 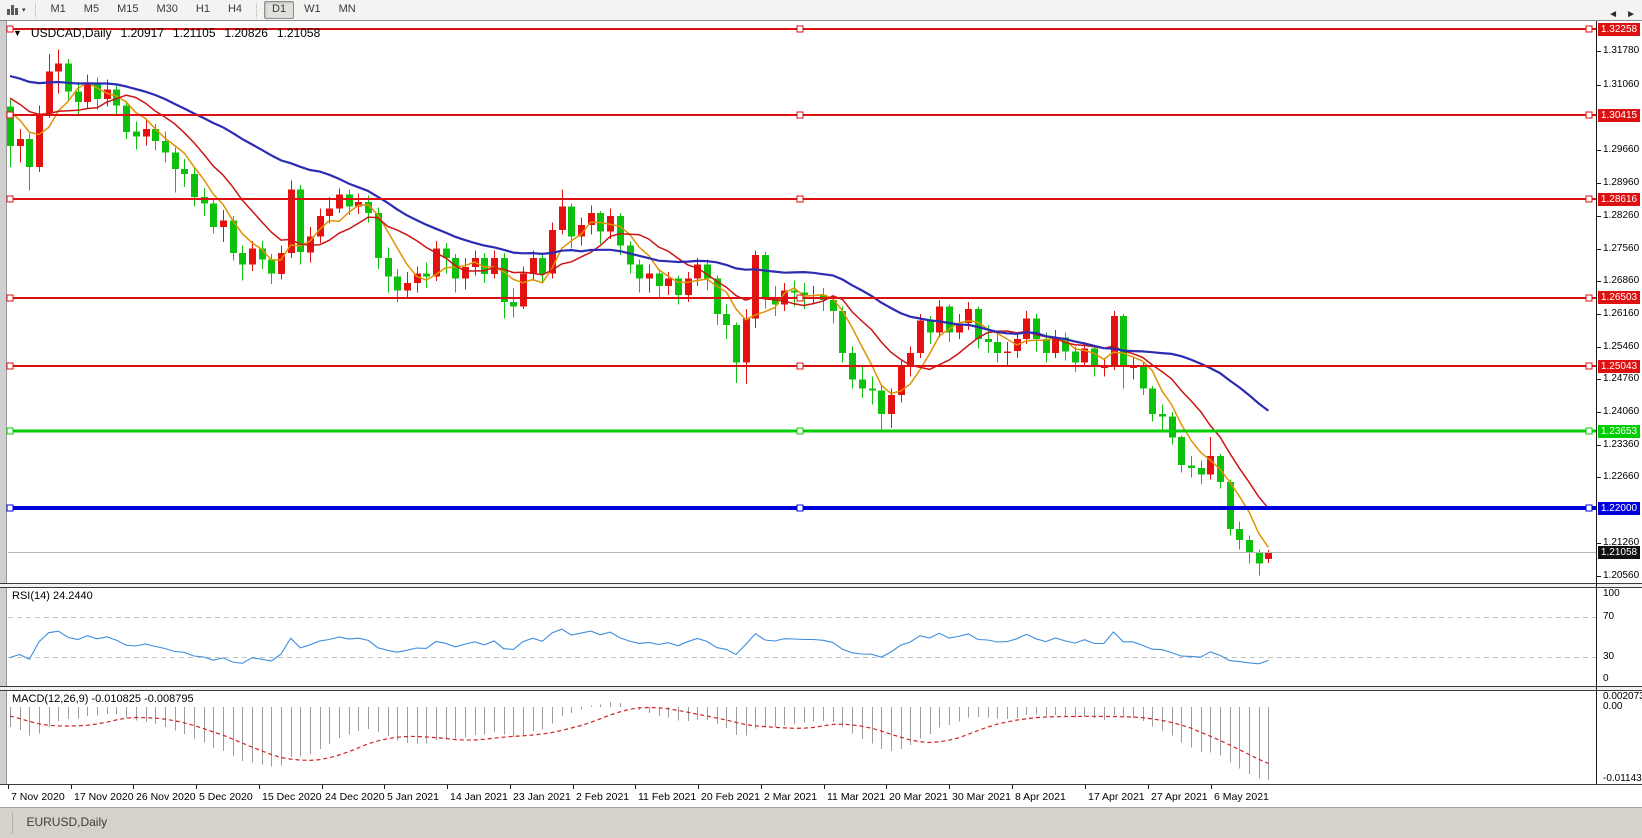 I want to click on price-tick-label: 1.31780, so click(x=1621, y=50).